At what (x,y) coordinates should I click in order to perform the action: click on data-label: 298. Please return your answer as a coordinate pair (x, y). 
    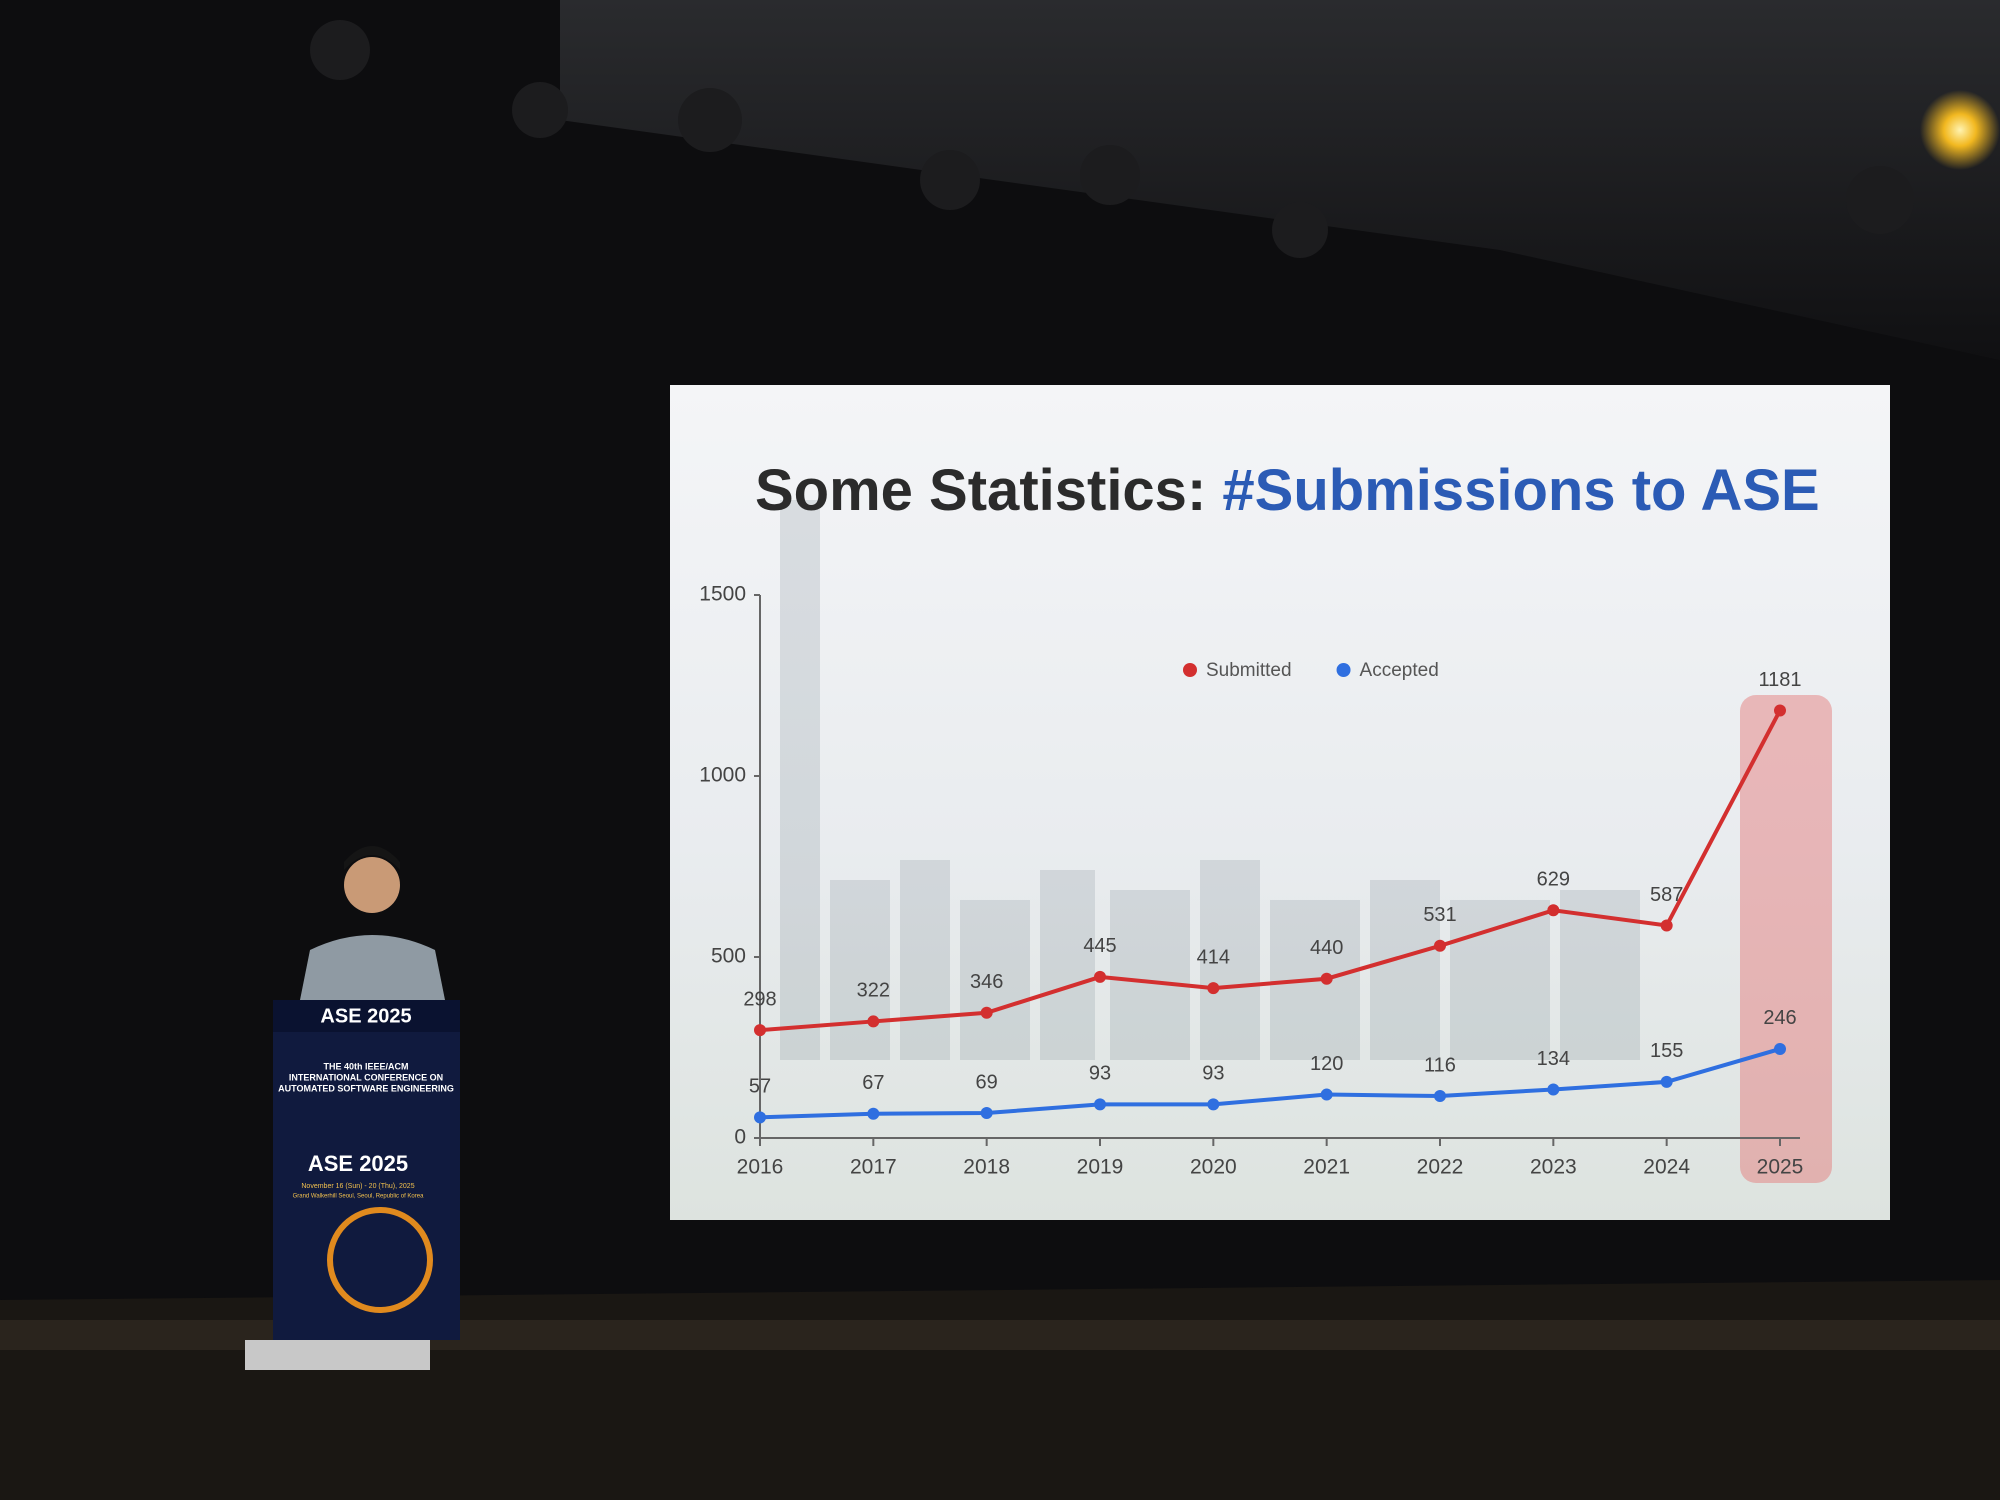
    Looking at the image, I should click on (759, 999).